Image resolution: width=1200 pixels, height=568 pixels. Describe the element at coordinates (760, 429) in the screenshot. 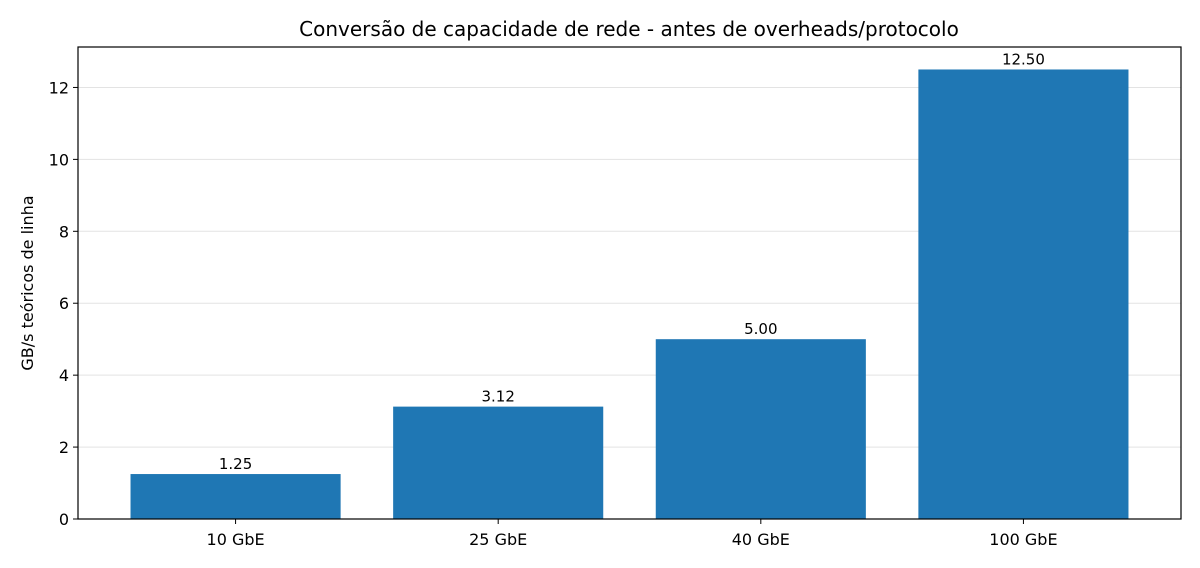

I see `bar-40-gbe` at that location.